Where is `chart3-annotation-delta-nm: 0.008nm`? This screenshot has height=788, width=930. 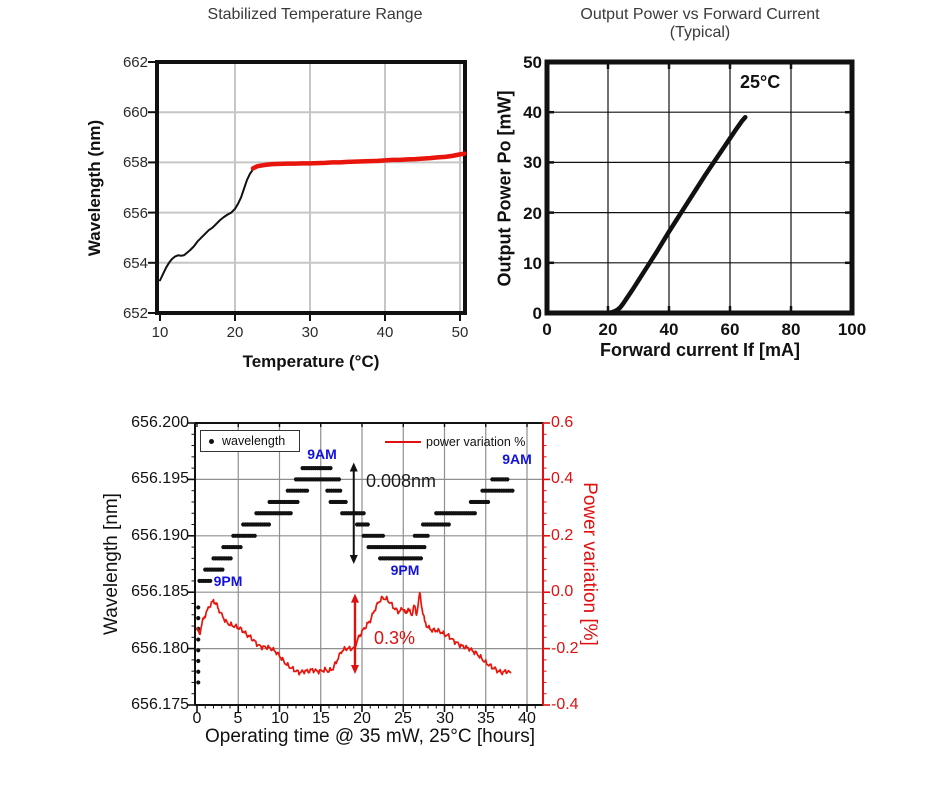 chart3-annotation-delta-nm: 0.008nm is located at coordinates (401, 481).